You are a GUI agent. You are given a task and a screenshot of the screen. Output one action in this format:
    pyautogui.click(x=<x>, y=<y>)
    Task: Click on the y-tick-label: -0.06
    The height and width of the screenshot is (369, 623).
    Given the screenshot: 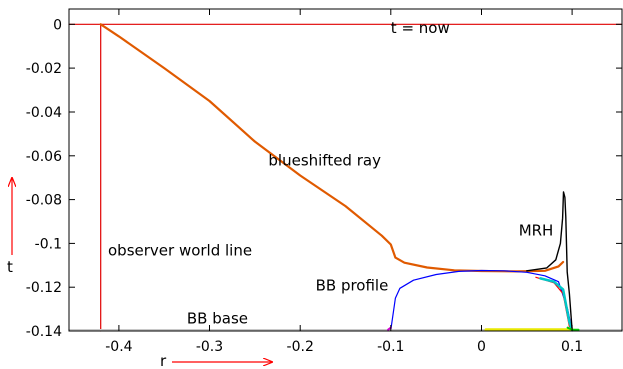 What is the action you would take?
    pyautogui.click(x=44, y=157)
    